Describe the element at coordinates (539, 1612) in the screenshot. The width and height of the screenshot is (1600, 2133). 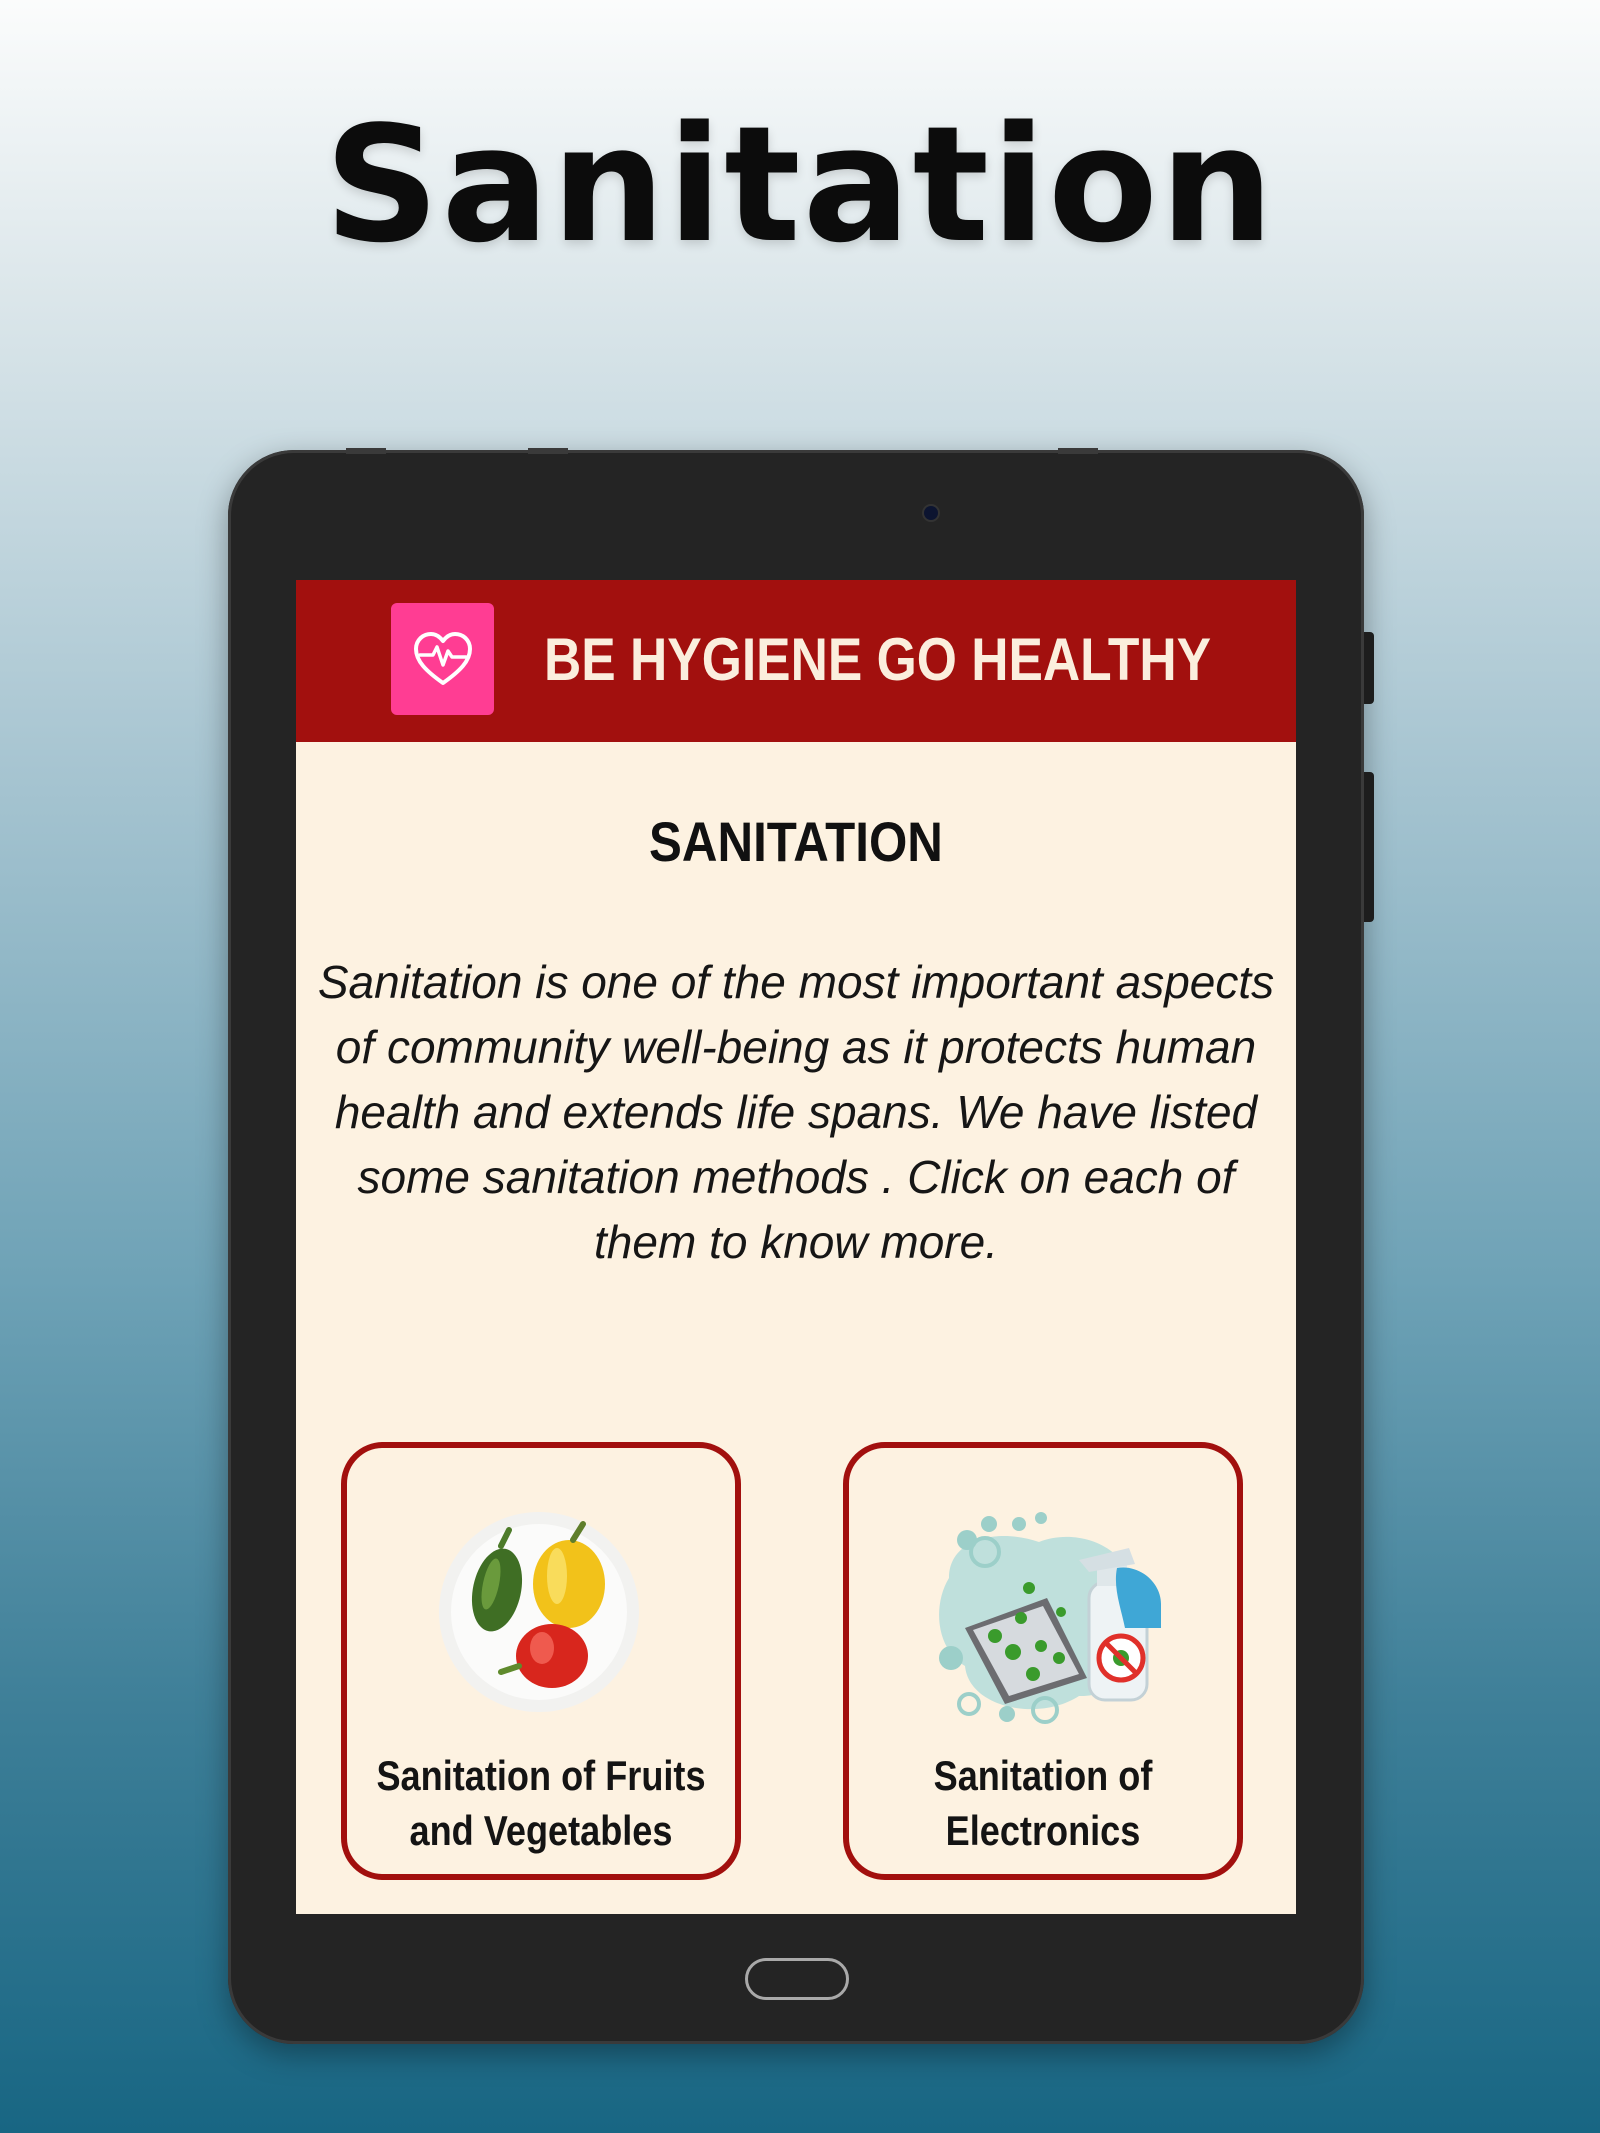
I see `bell-peppers-image` at that location.